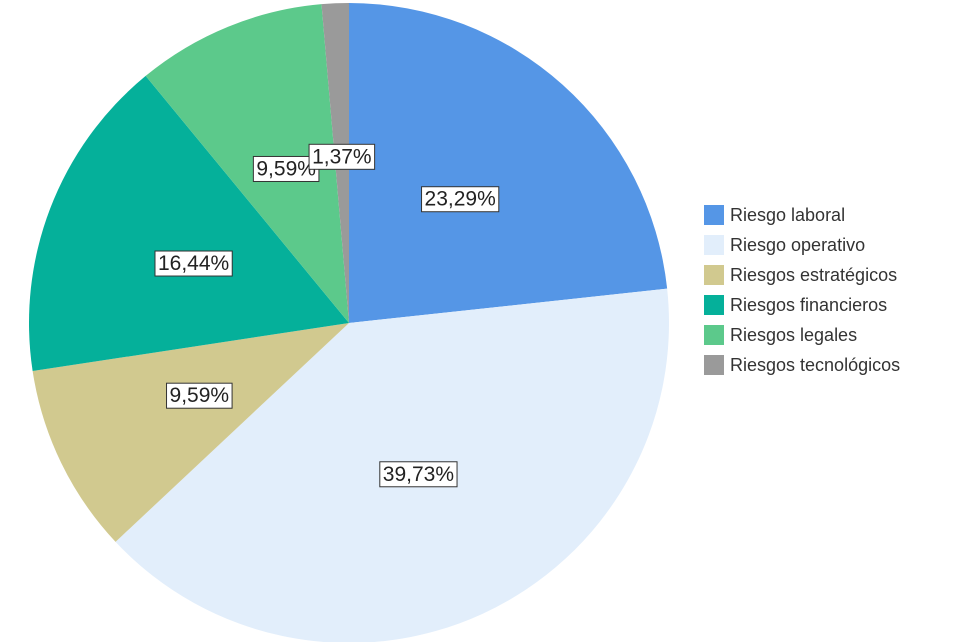 This screenshot has width=966, height=642. I want to click on data-label: 1,37%, so click(342, 156).